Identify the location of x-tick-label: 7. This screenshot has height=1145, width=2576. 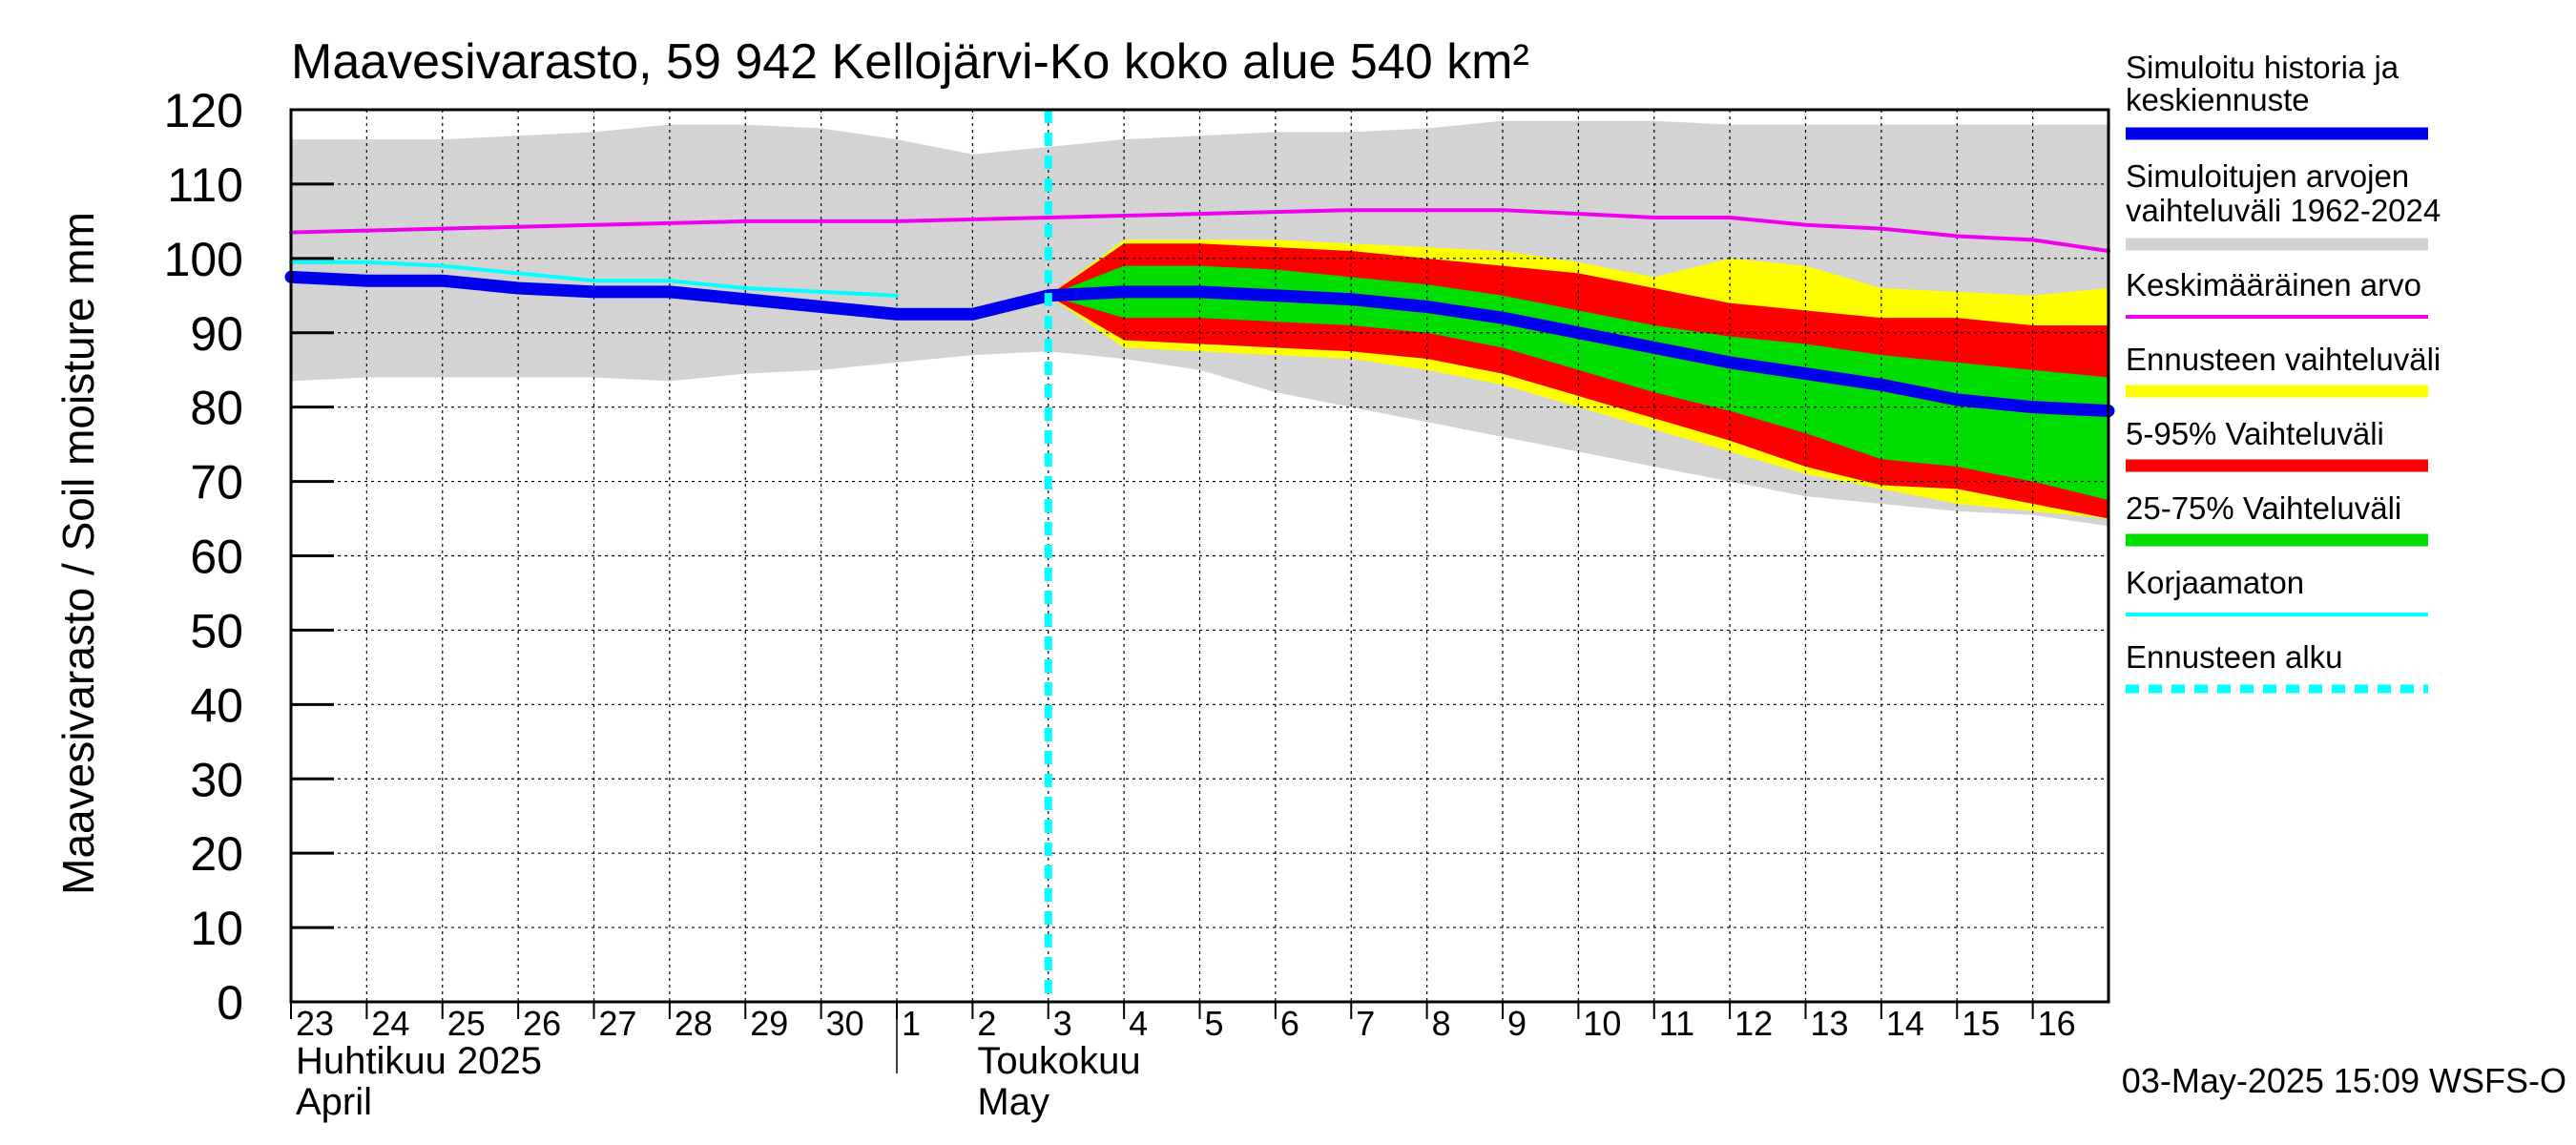
(1365, 1023).